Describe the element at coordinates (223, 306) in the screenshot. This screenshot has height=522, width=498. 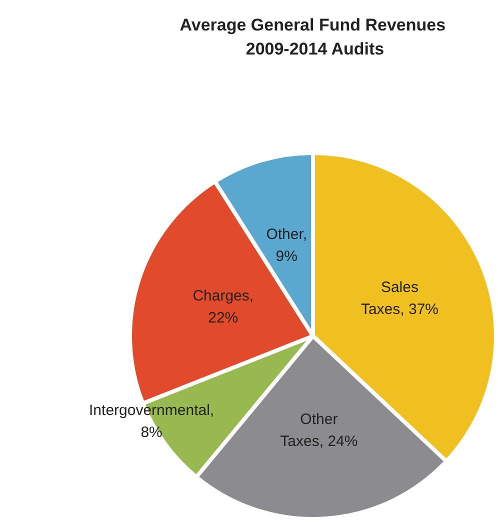
I see `slice-label: Charges, 22%` at that location.